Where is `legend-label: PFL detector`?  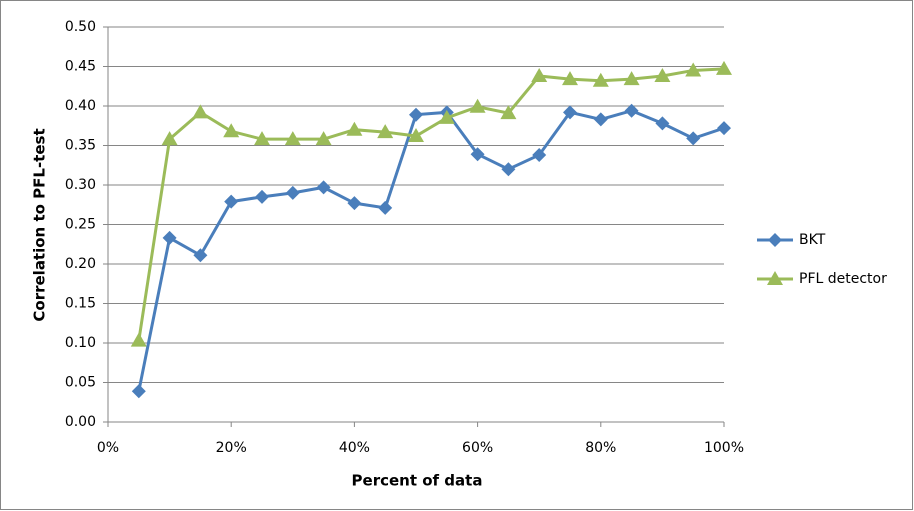 legend-label: PFL detector is located at coordinates (843, 279).